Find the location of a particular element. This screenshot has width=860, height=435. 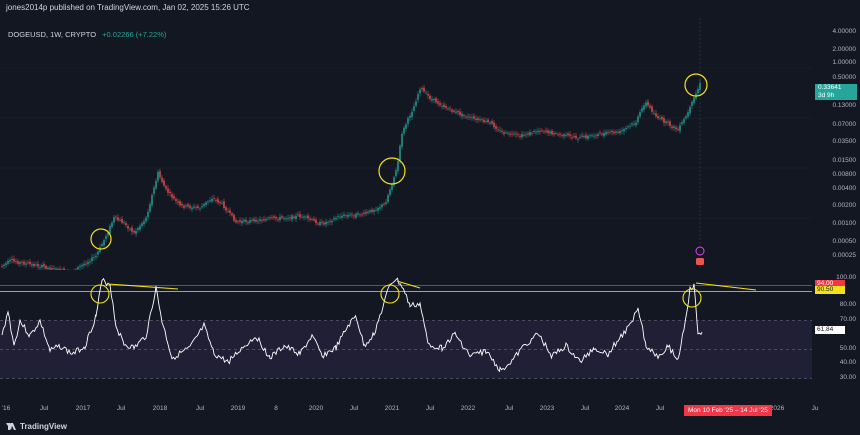

highlight-circle-2017 is located at coordinates (101, 239).